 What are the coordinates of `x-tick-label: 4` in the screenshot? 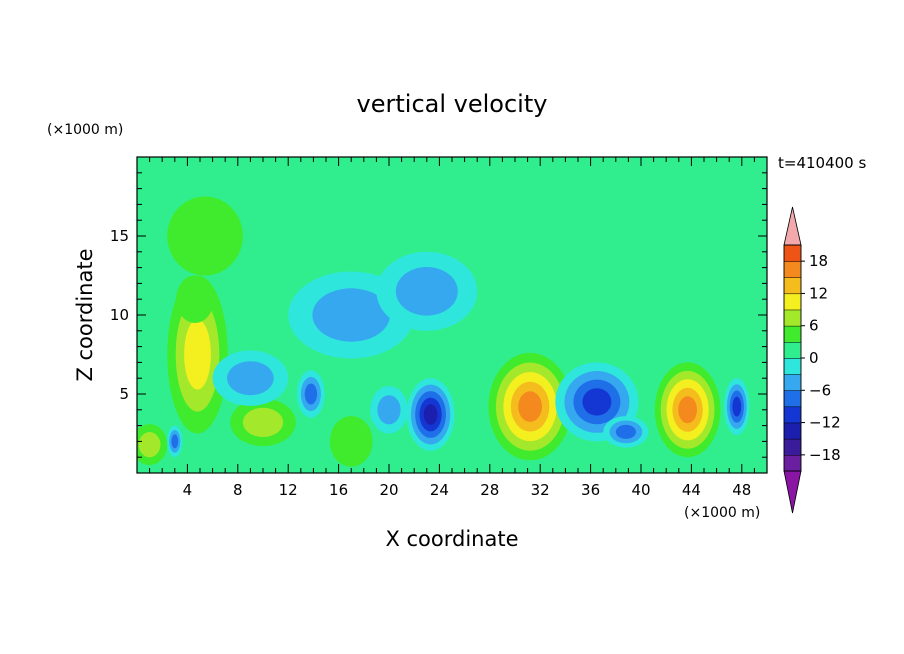 It's located at (188, 490).